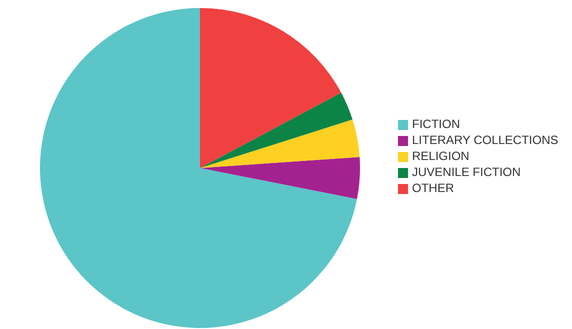 The width and height of the screenshot is (572, 329). What do you see at coordinates (441, 156) in the screenshot?
I see `legend-label: RELIGION` at bounding box center [441, 156].